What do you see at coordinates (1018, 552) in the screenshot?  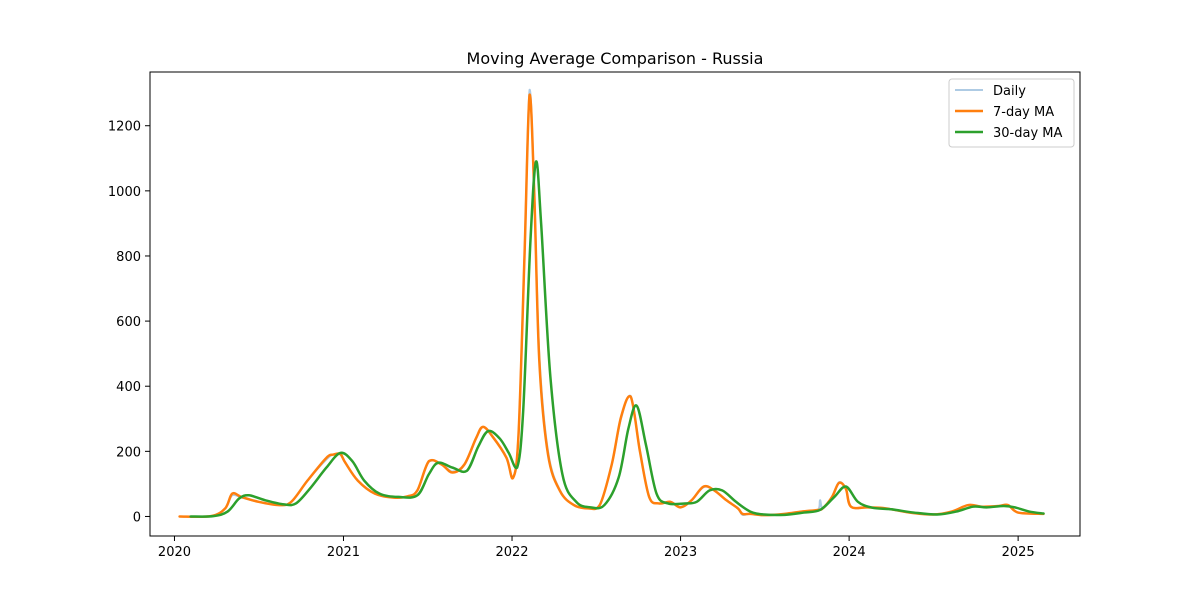 I see `x-tick-label: 2025` at bounding box center [1018, 552].